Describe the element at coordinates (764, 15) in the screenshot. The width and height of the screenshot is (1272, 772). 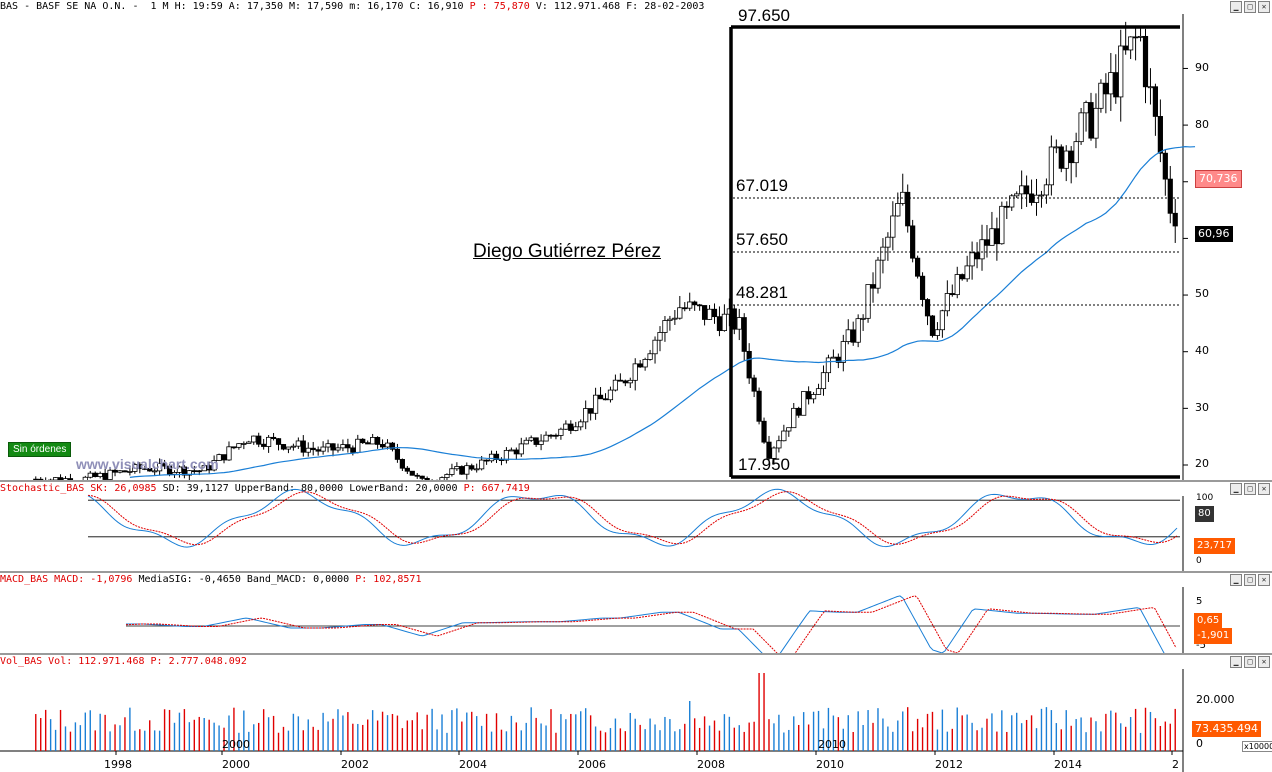
I see `box-top-label: 97.650` at that location.